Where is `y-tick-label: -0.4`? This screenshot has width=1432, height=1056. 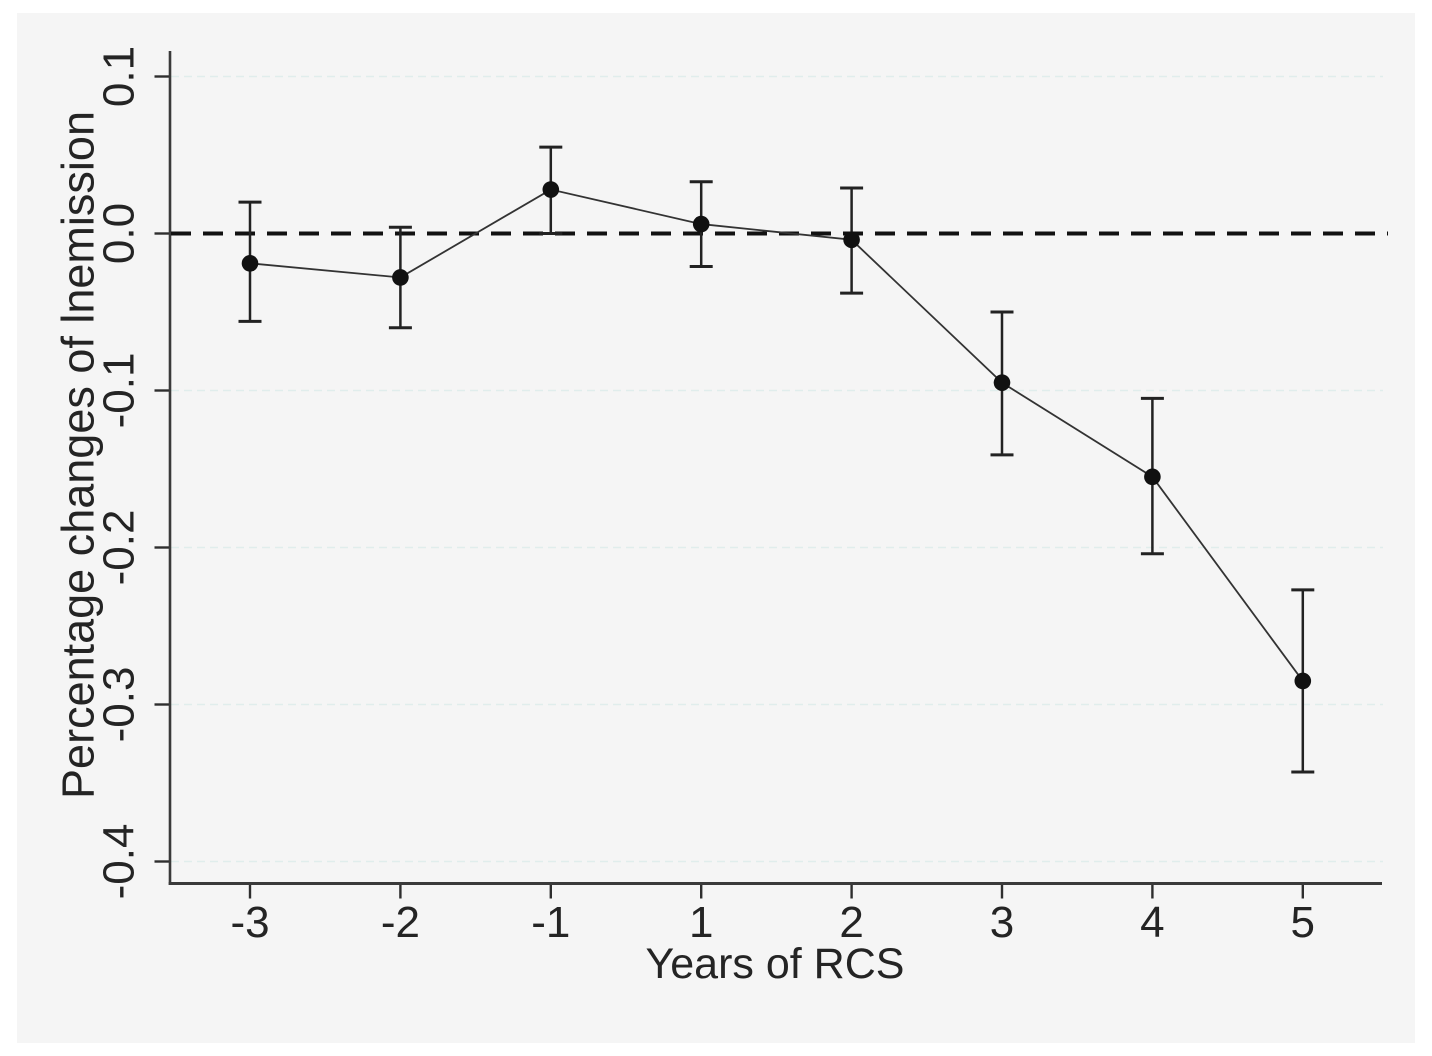
y-tick-label: -0.4 is located at coordinates (119, 862).